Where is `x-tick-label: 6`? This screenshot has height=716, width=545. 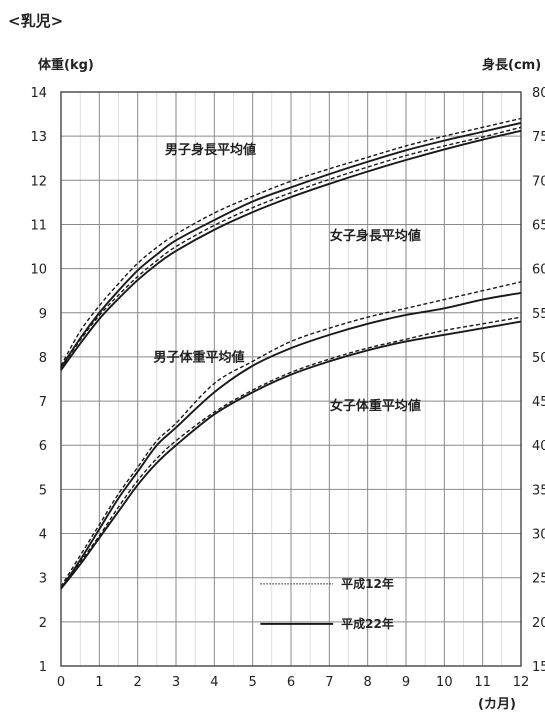
x-tick-label: 6 is located at coordinates (291, 682).